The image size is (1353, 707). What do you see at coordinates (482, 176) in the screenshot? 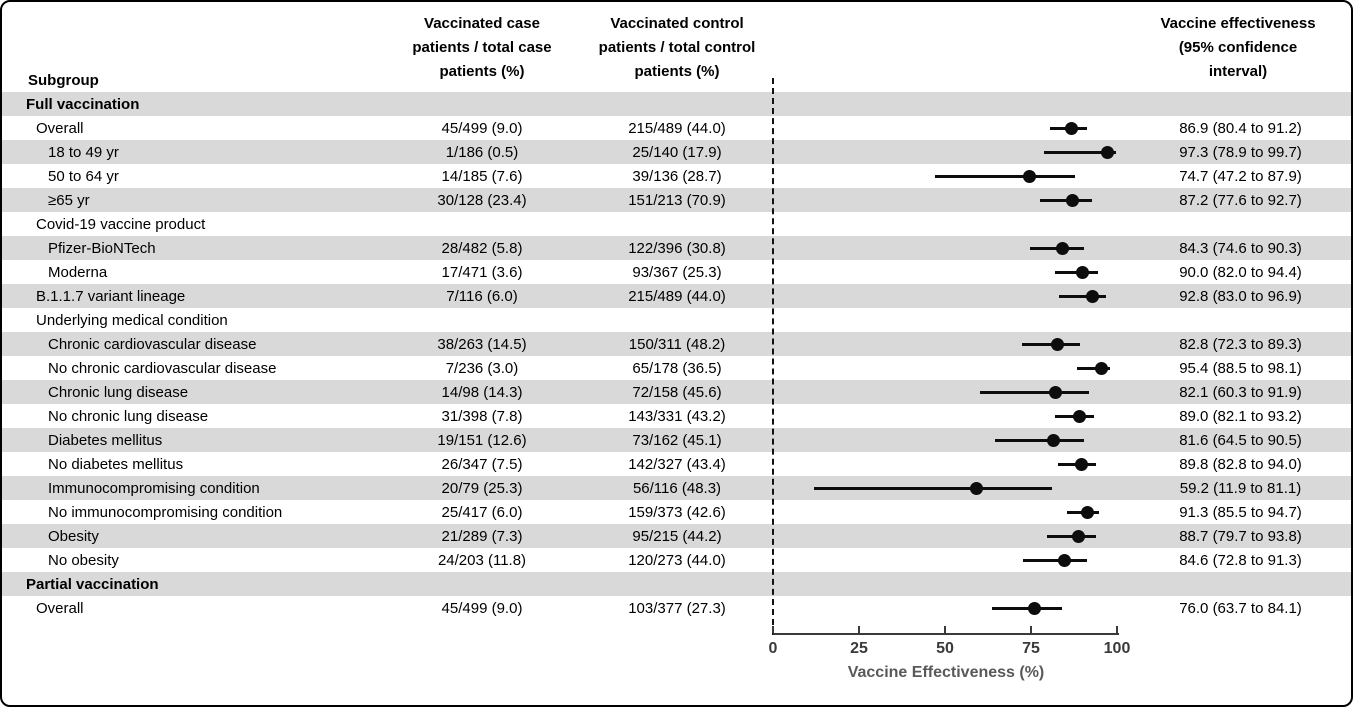
I see `case-value: 14/185 (7.6)` at bounding box center [482, 176].